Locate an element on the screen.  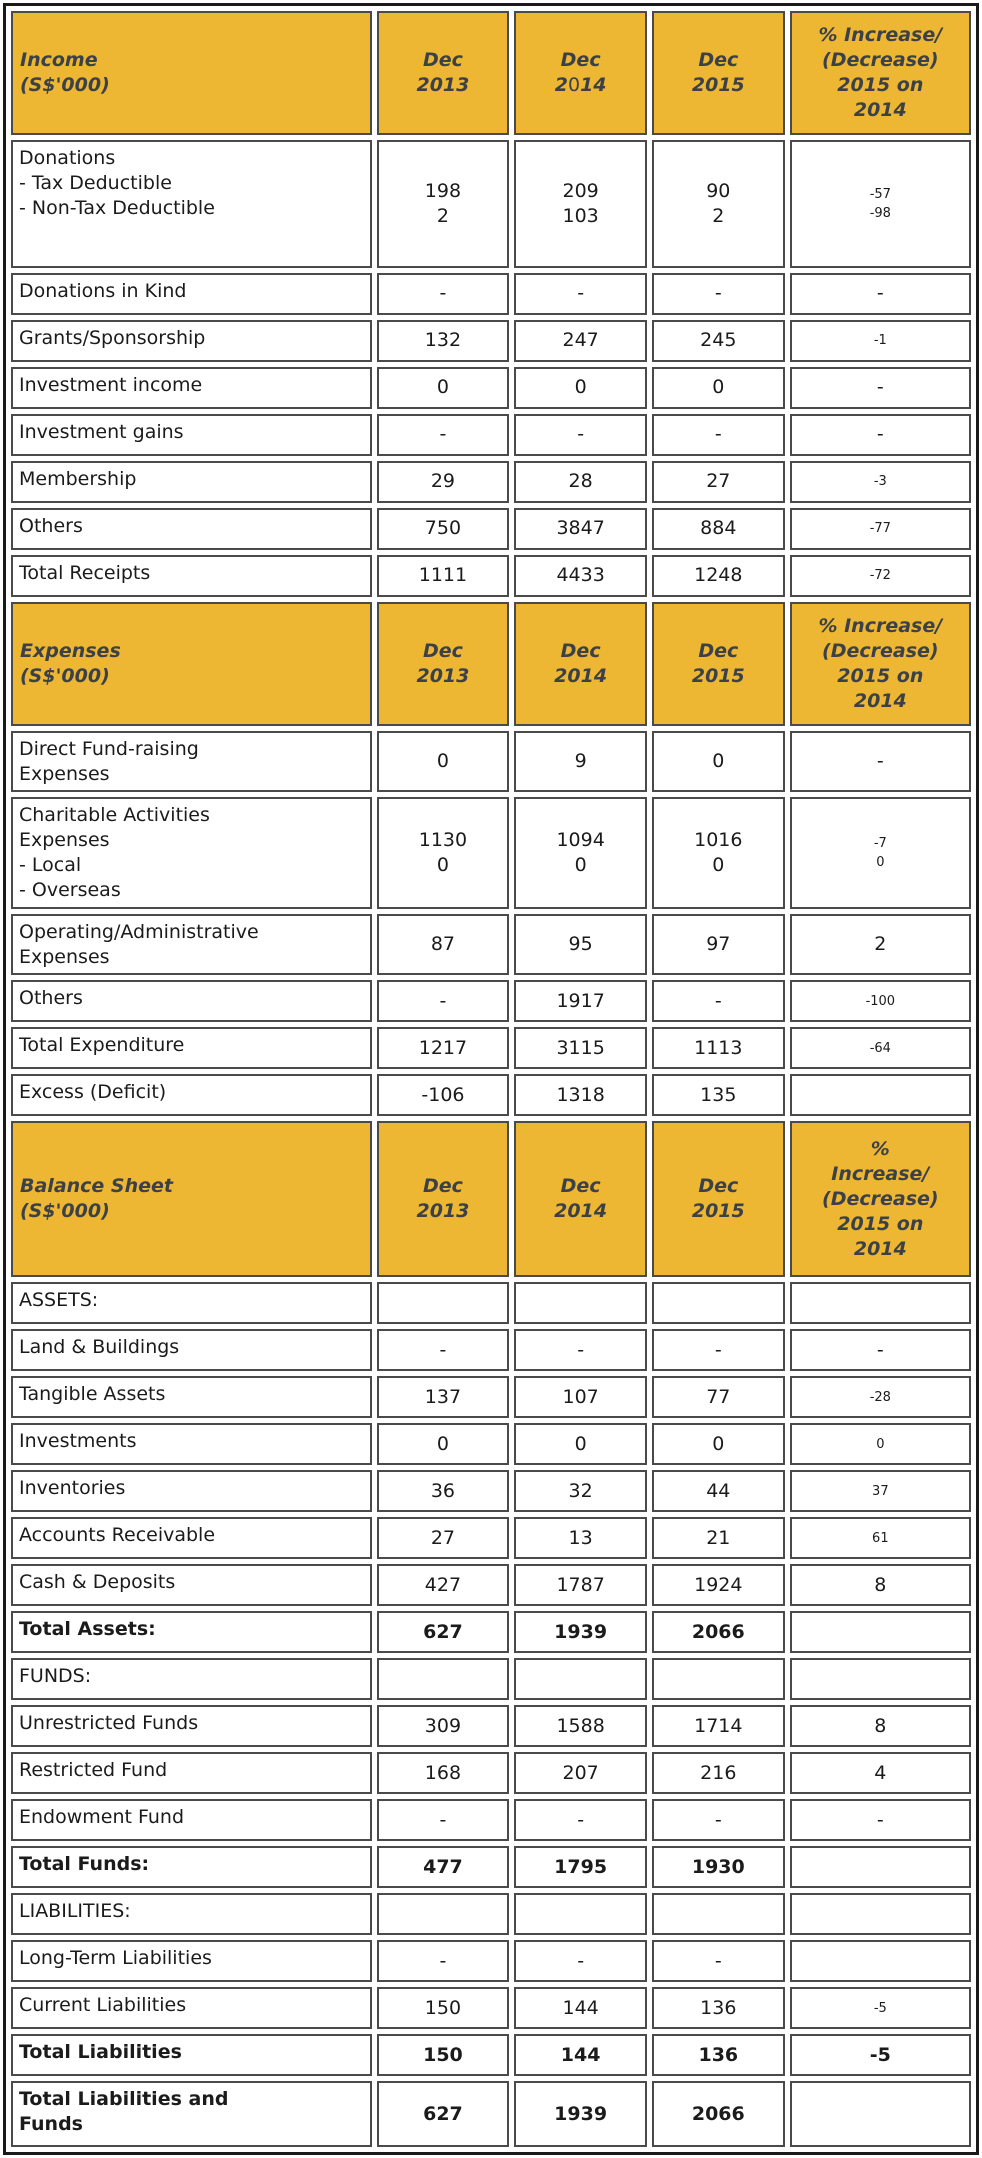
row-label: Direct Fund-raising Expenses is located at coordinates (191, 762).